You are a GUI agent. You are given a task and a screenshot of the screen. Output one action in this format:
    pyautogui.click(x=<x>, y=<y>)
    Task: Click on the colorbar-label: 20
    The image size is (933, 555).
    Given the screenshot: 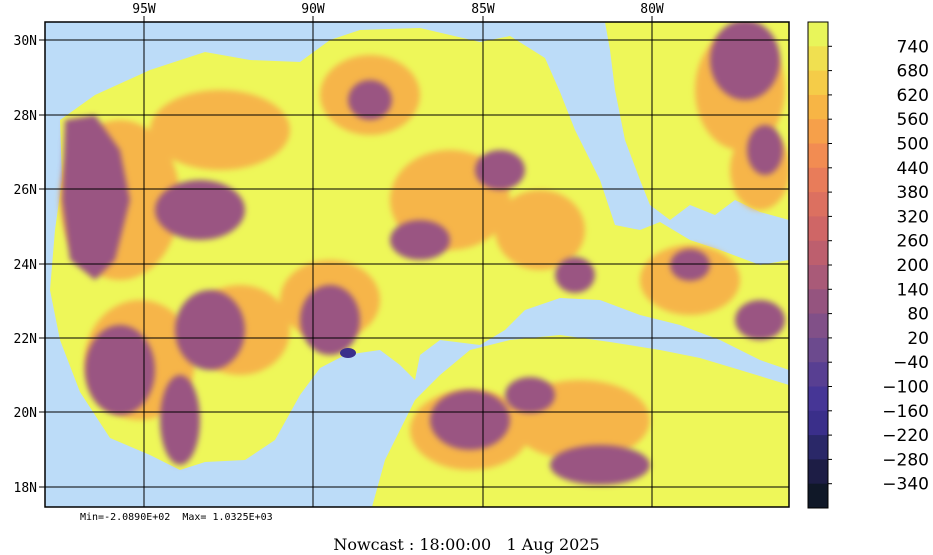 What is the action you would take?
    pyautogui.click(x=918, y=339)
    